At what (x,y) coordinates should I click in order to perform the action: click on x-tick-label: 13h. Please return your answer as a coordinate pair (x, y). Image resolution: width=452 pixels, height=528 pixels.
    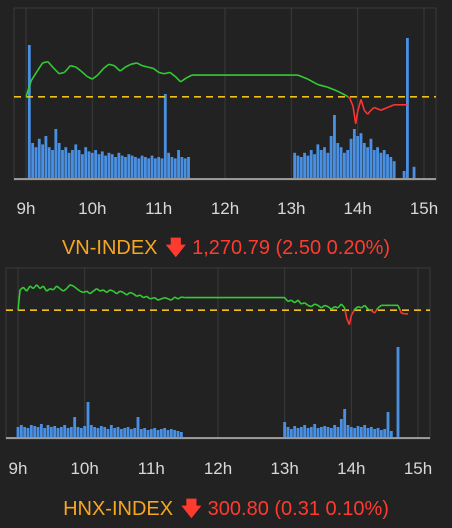
    Looking at the image, I should click on (291, 208).